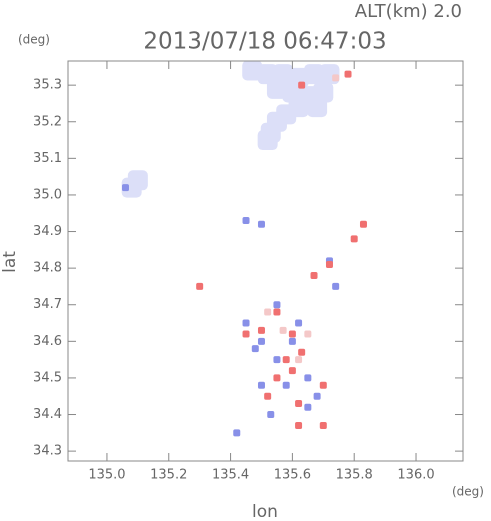  What do you see at coordinates (264, 42) in the screenshot?
I see `chart-title: 2013/07/18 06:47:03` at bounding box center [264, 42].